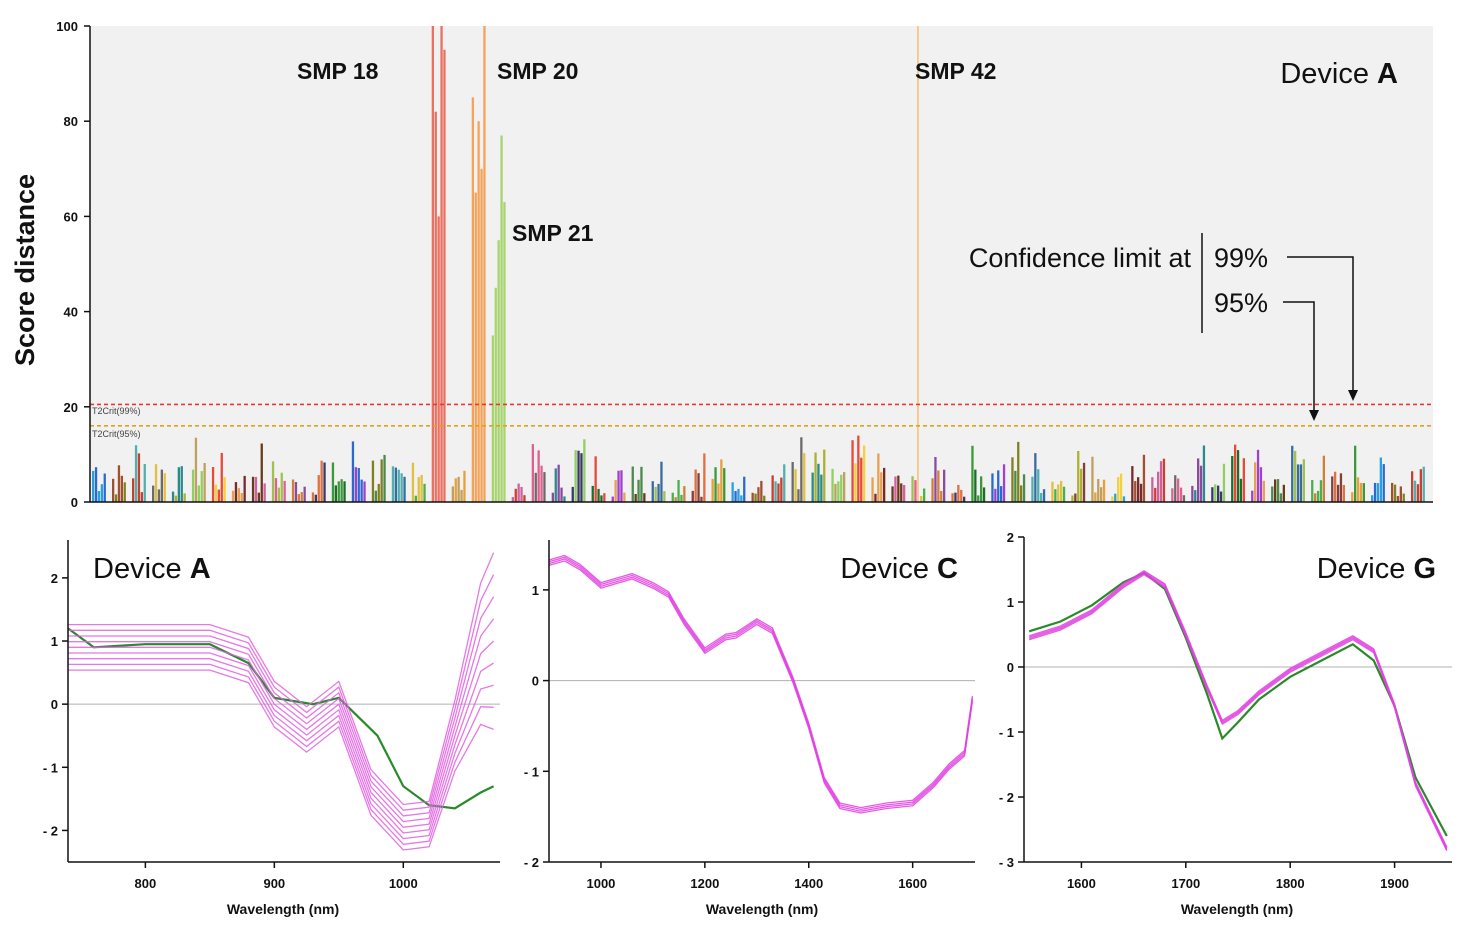 The height and width of the screenshot is (933, 1474). What do you see at coordinates (531, 771) in the screenshot?
I see `y-tick-label: - 1` at bounding box center [531, 771].